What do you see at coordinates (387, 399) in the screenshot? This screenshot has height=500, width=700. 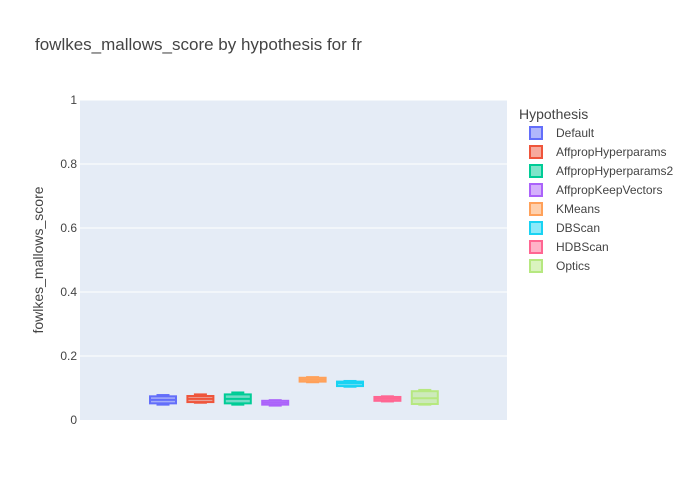 I see `box-hdbscan` at bounding box center [387, 399].